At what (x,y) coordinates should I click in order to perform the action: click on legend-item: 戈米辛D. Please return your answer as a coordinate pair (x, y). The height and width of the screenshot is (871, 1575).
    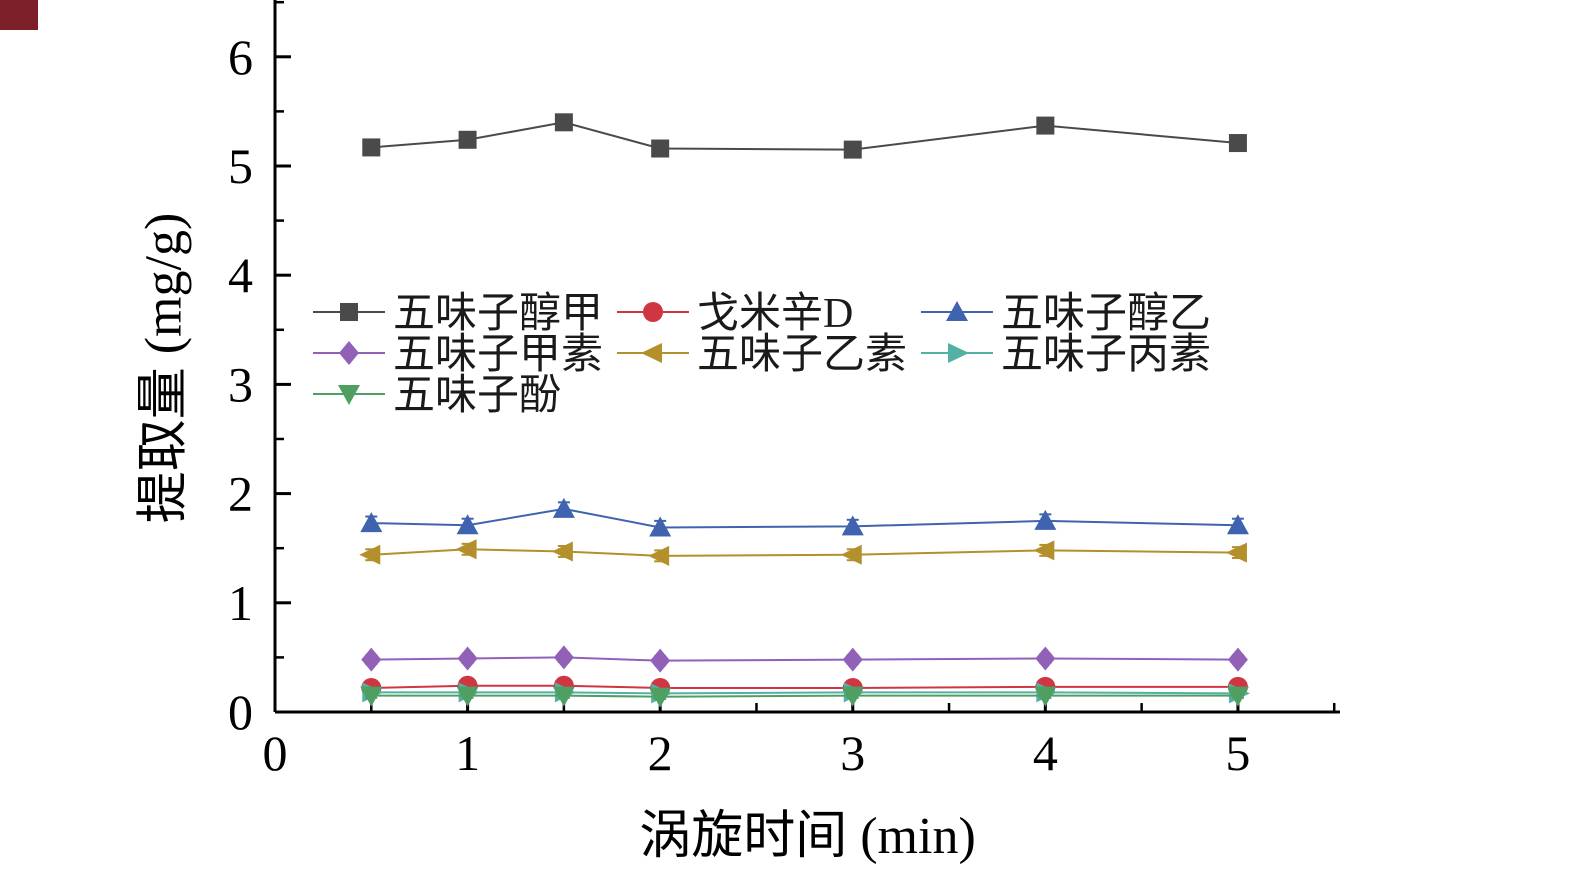
    Looking at the image, I should click on (735, 314).